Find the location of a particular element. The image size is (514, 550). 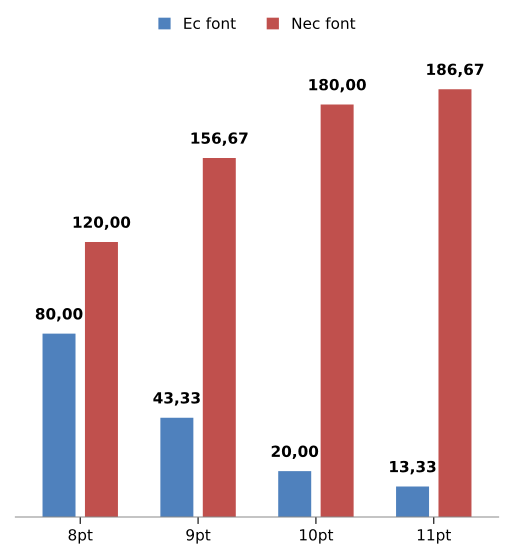

data-label: 20,00 is located at coordinates (295, 453).